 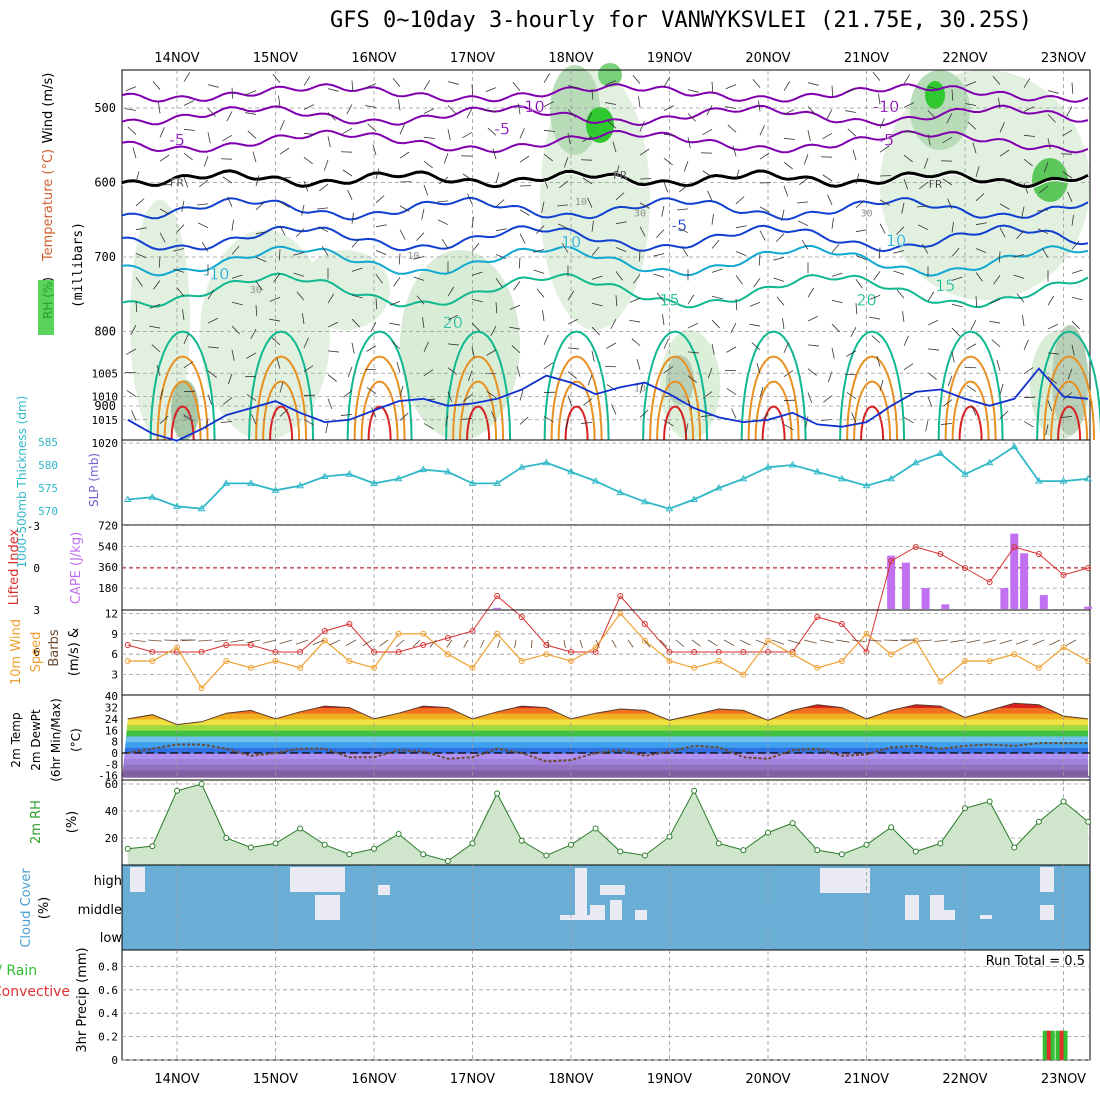 I want to click on date-label-top: 20NOV, so click(x=767, y=58).